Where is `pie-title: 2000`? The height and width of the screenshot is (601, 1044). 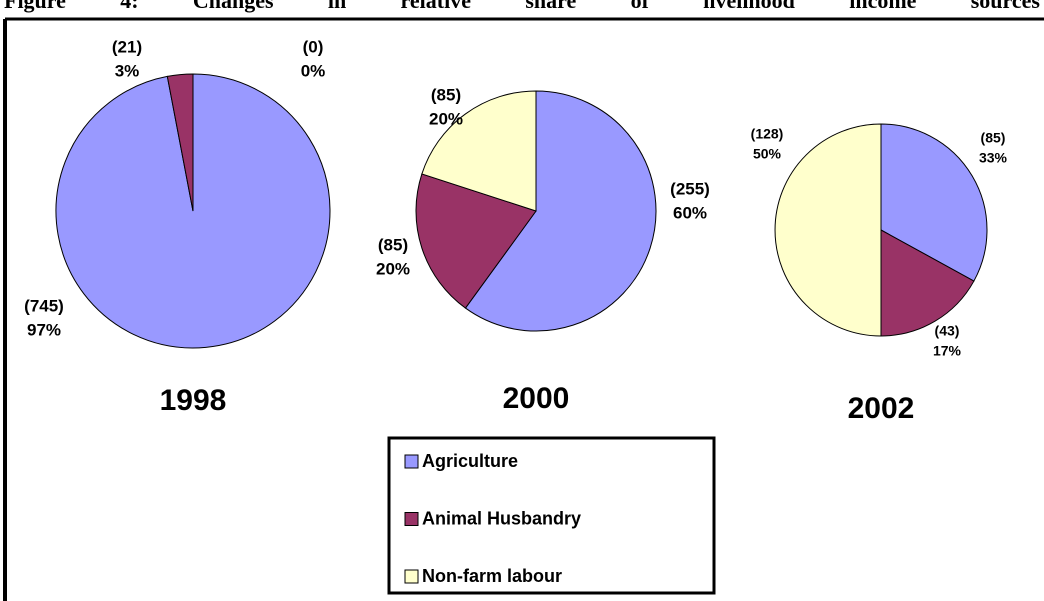 pie-title: 2000 is located at coordinates (536, 398).